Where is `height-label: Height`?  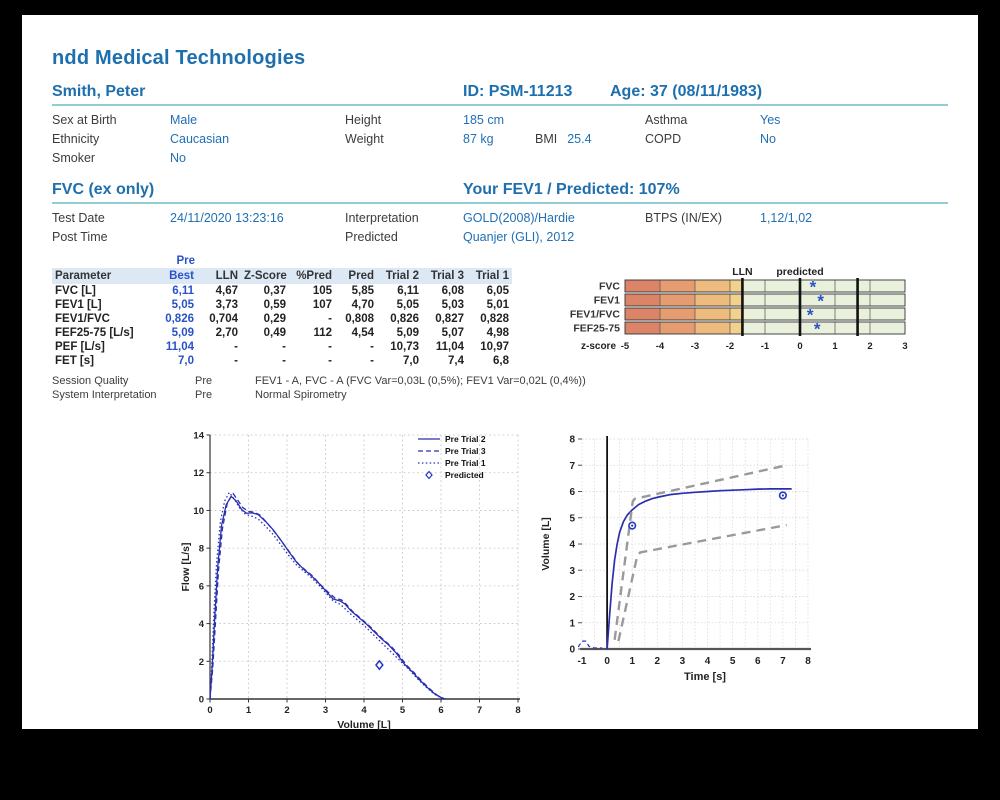 height-label: Height is located at coordinates (363, 120).